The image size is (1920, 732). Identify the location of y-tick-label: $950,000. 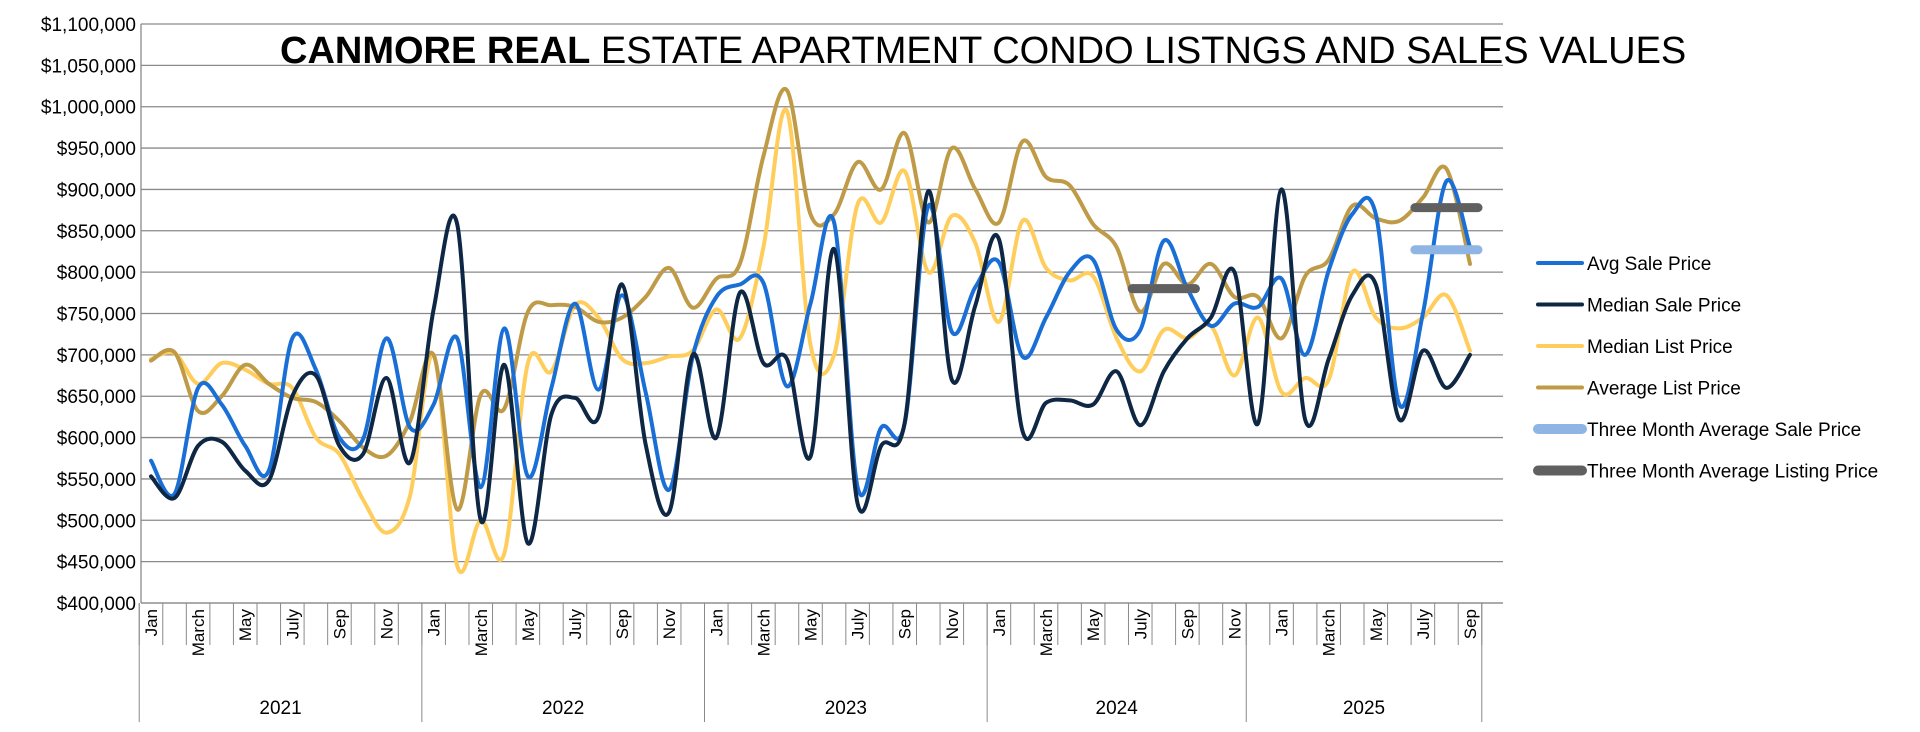
(96, 149).